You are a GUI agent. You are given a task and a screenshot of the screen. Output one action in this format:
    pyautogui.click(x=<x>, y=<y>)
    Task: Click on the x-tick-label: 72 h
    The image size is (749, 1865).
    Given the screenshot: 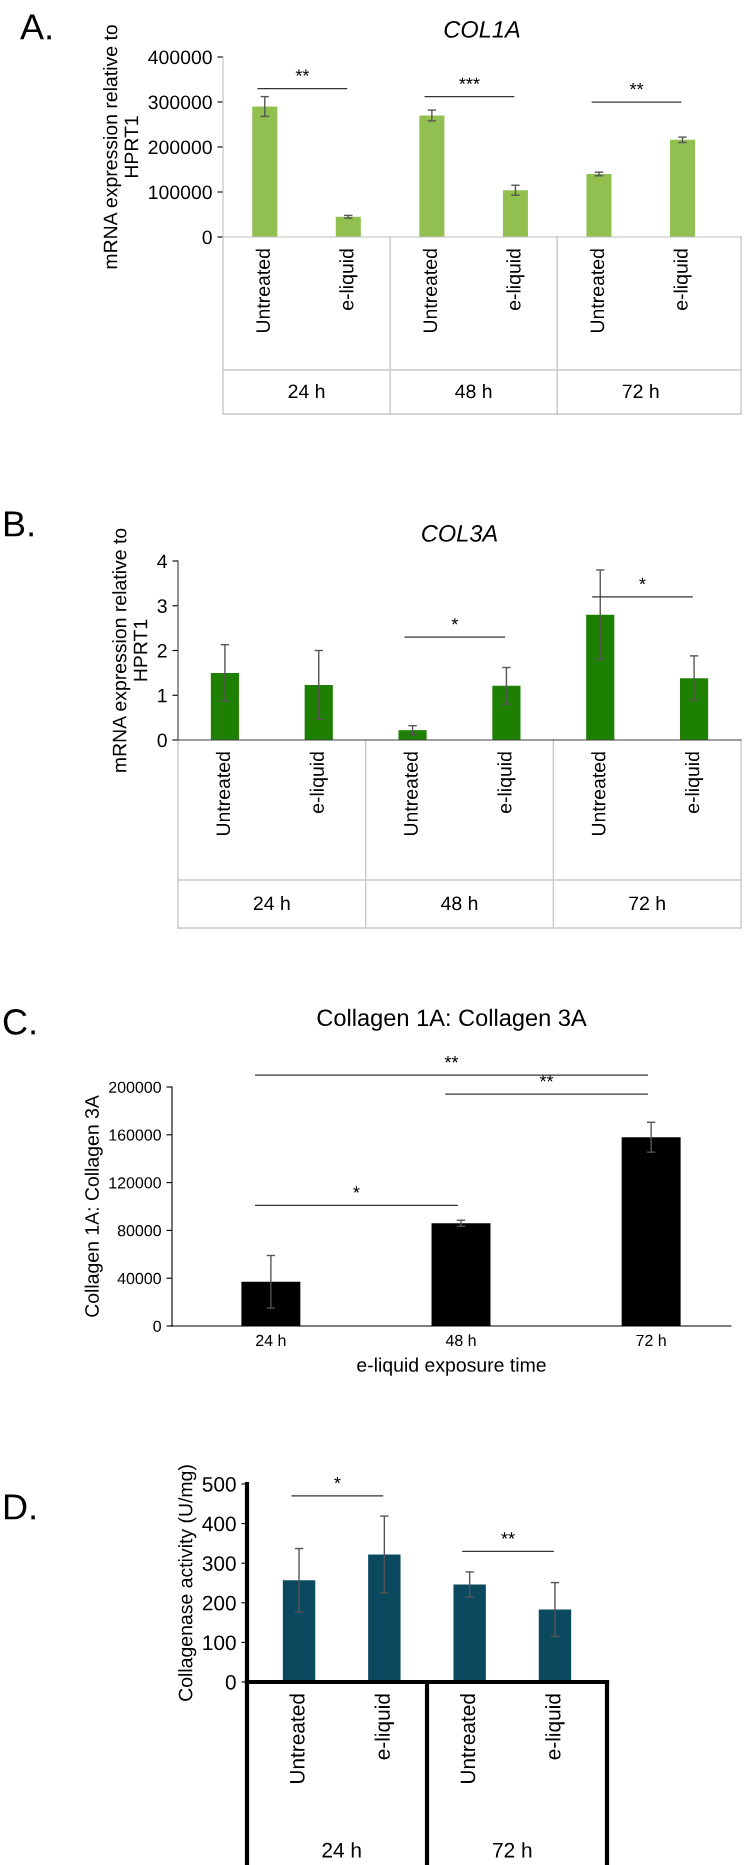 What is the action you would take?
    pyautogui.click(x=651, y=1340)
    